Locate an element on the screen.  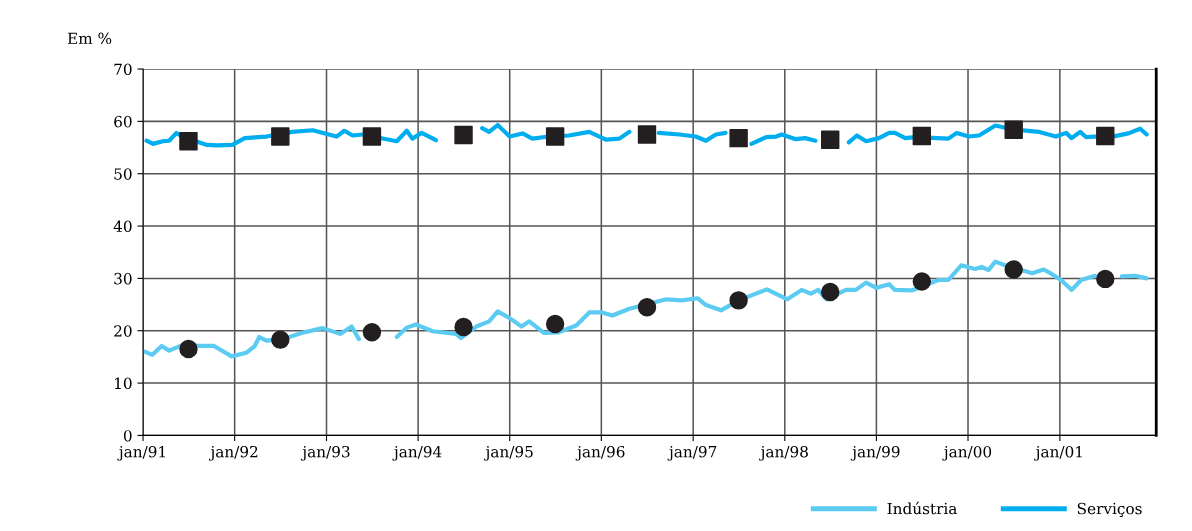
x-tick-label: jan/98 is located at coordinates (783, 453).